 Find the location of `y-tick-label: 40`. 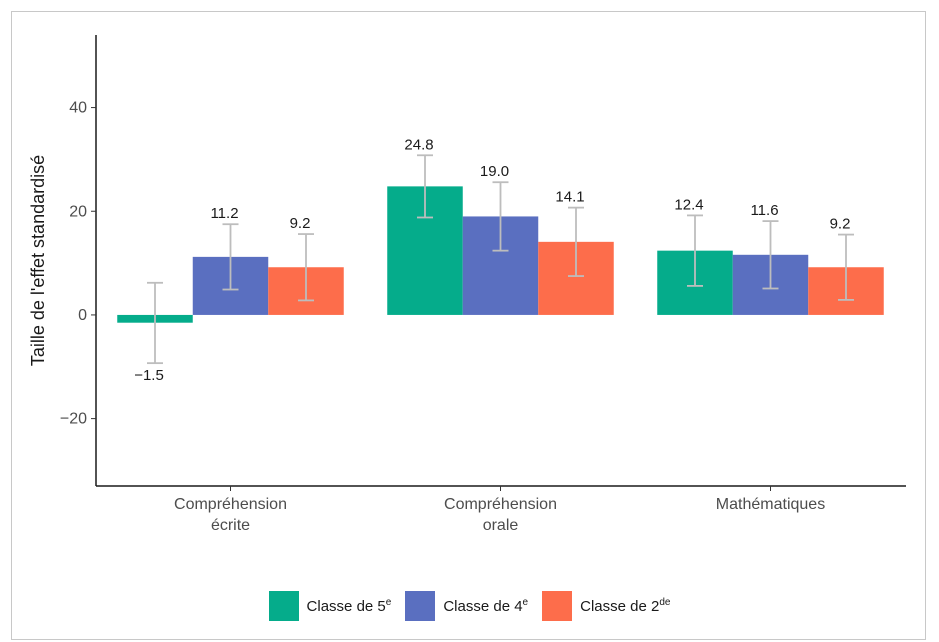

y-tick-label: 40 is located at coordinates (78, 108).